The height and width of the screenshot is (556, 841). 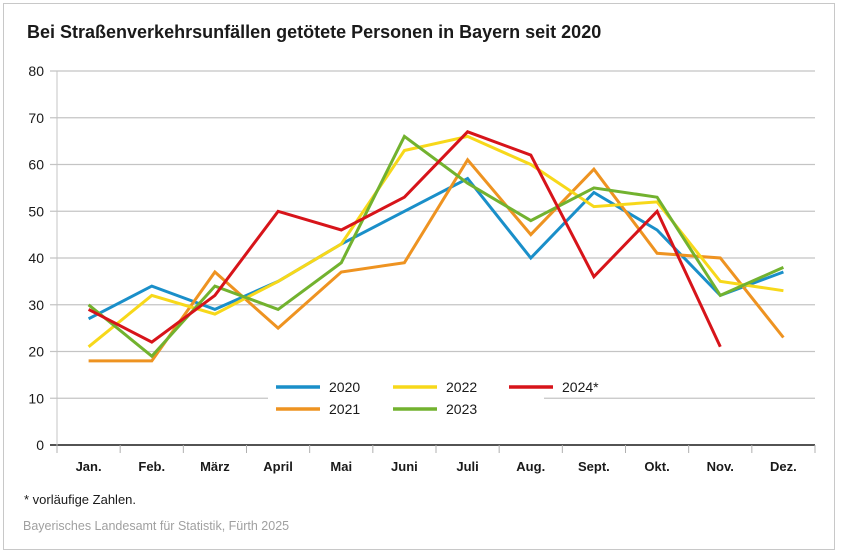 What do you see at coordinates (720, 466) in the screenshot?
I see `x-tick-label: Nov.` at bounding box center [720, 466].